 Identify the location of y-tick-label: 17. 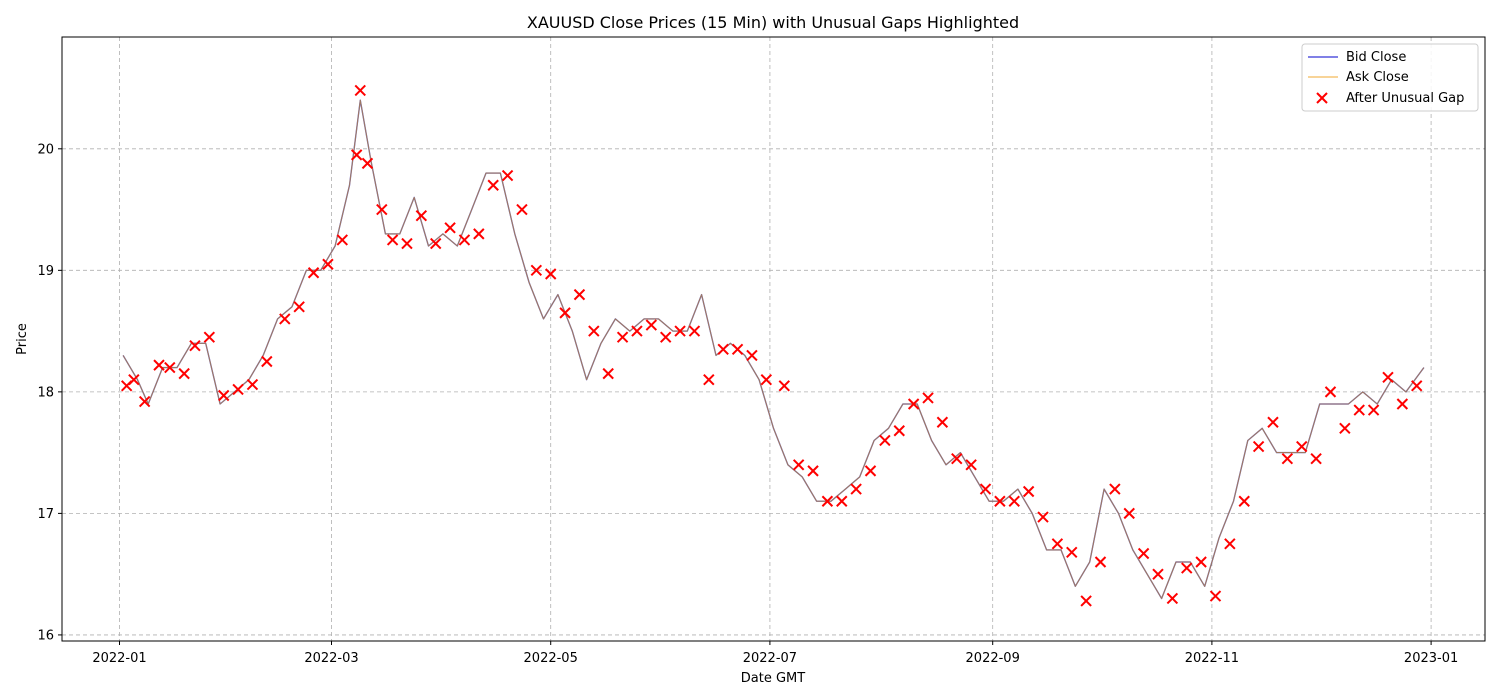
(45, 514).